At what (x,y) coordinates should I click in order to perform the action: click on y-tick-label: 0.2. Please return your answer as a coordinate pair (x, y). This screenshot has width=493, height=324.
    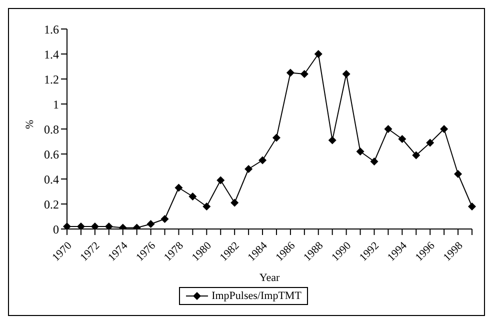
    Looking at the image, I should click on (51, 204).